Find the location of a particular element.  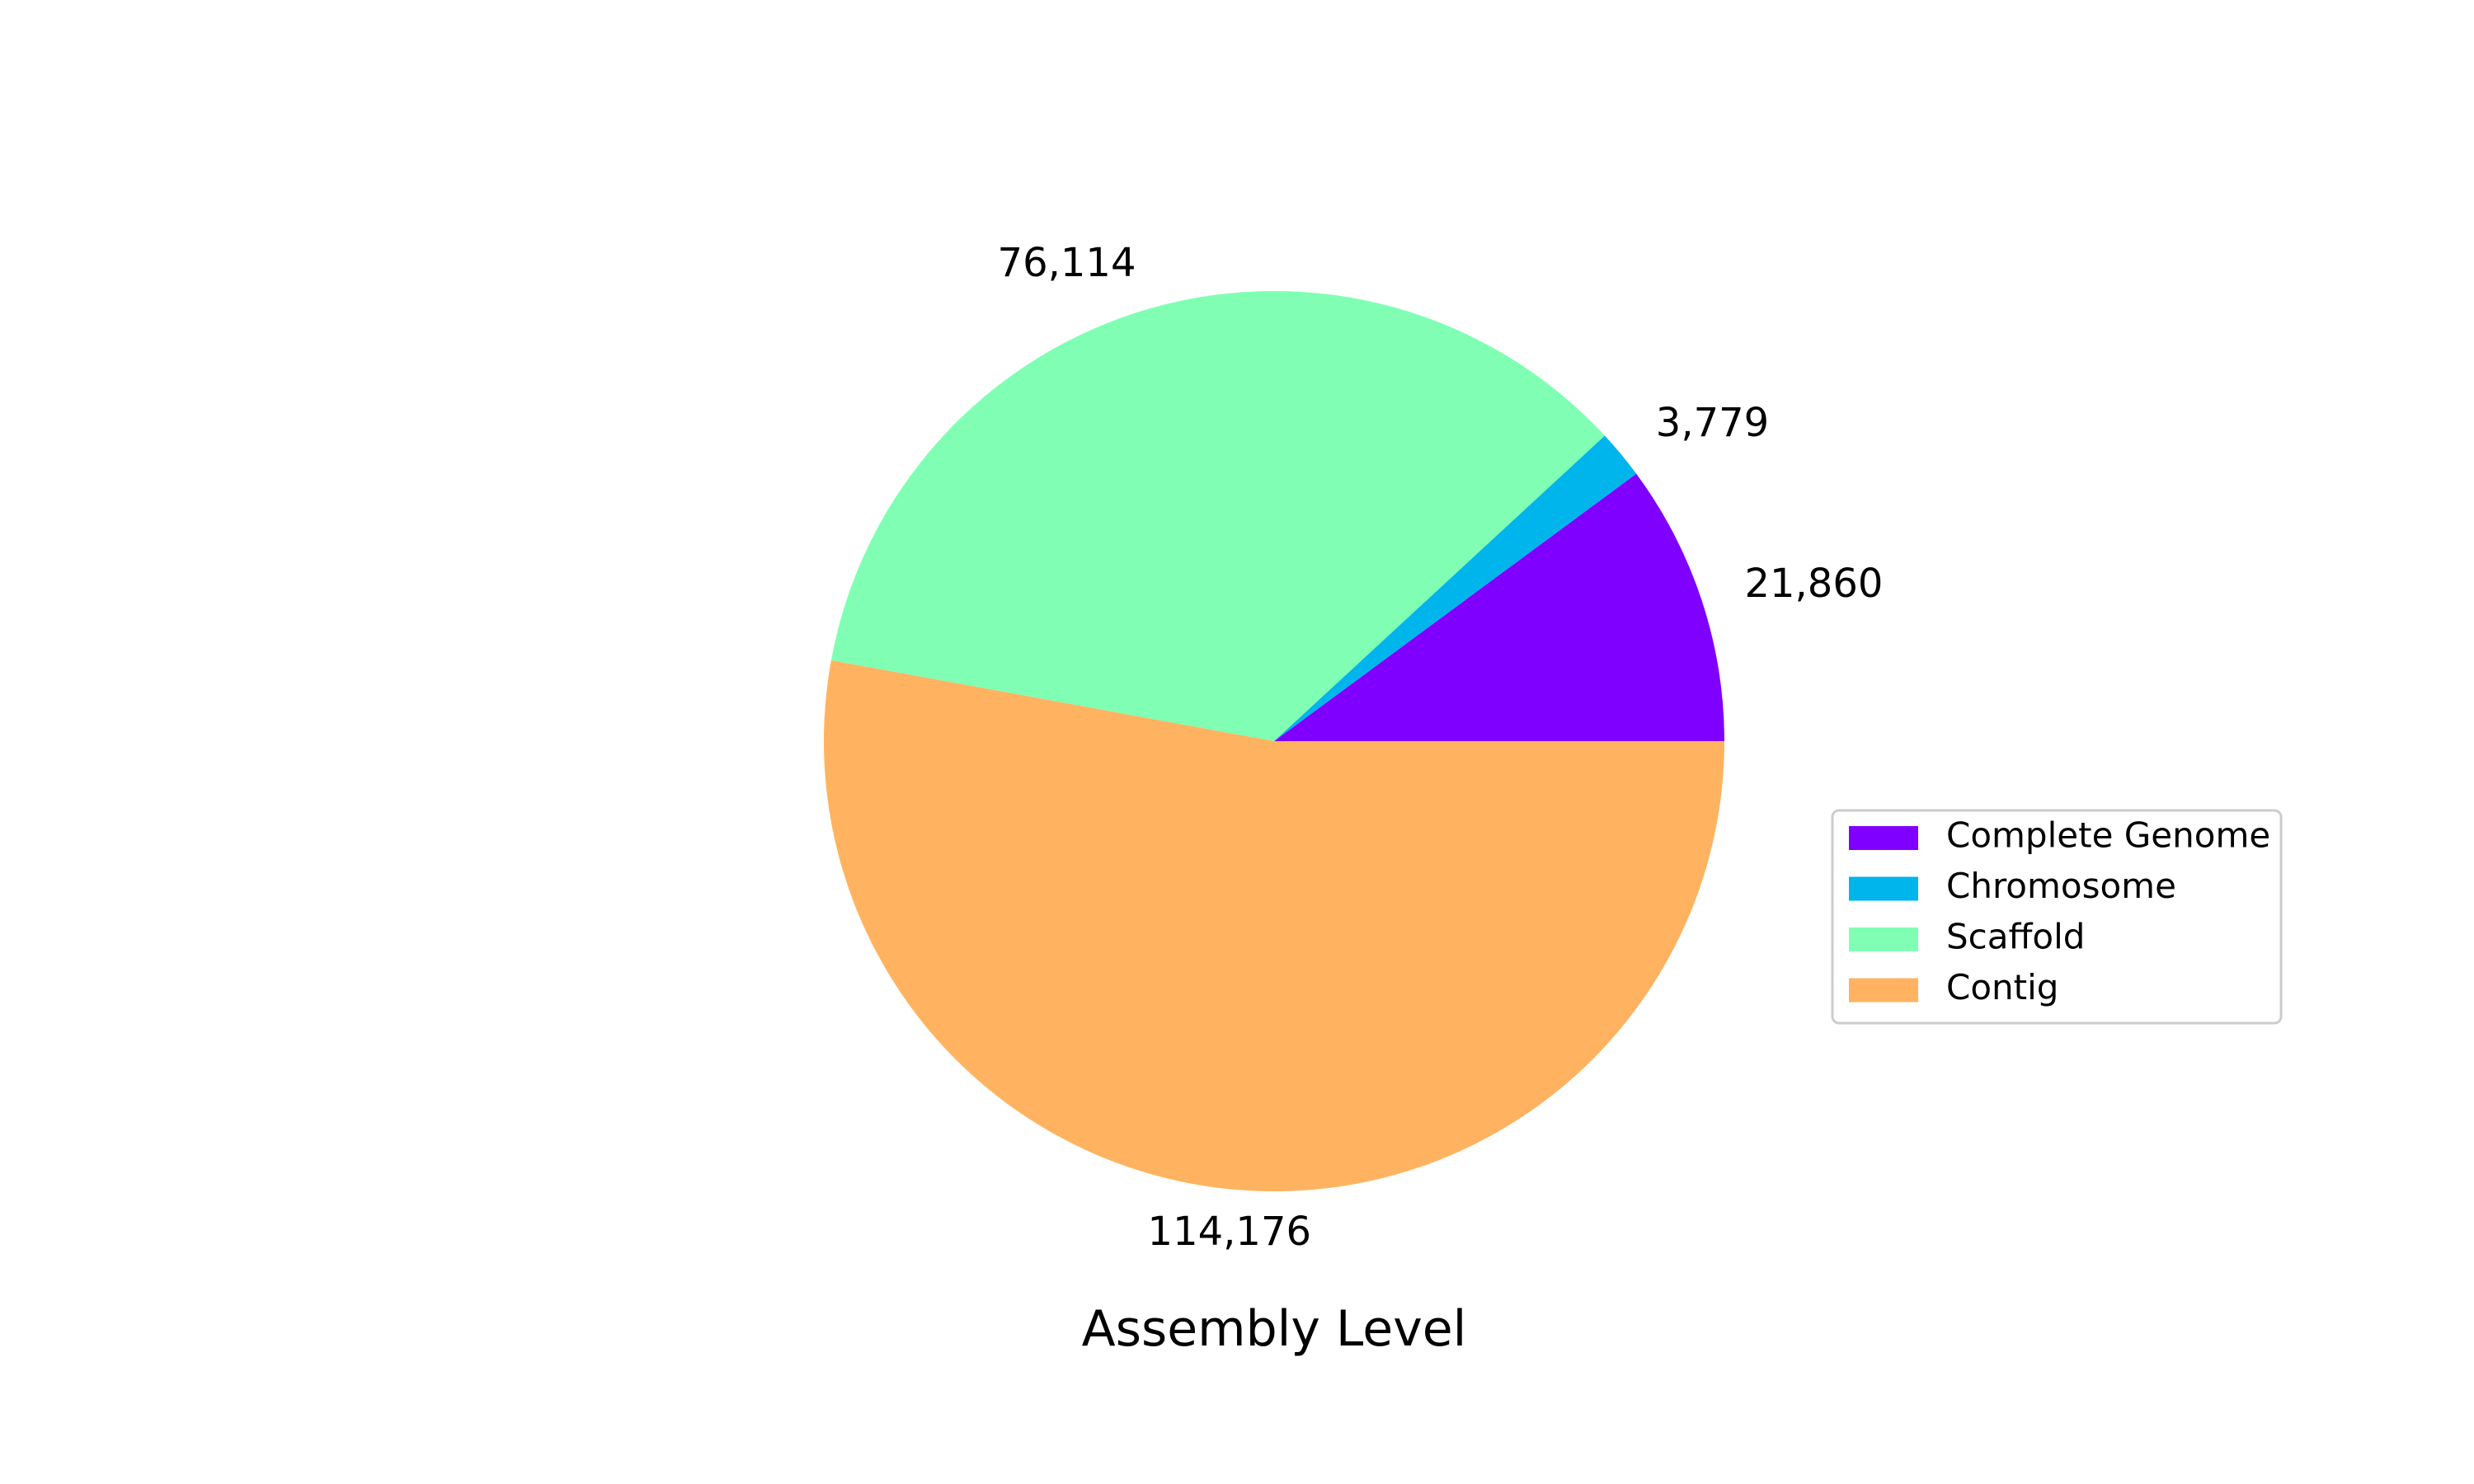

chart-title: Assembly Level is located at coordinates (1274, 1329).